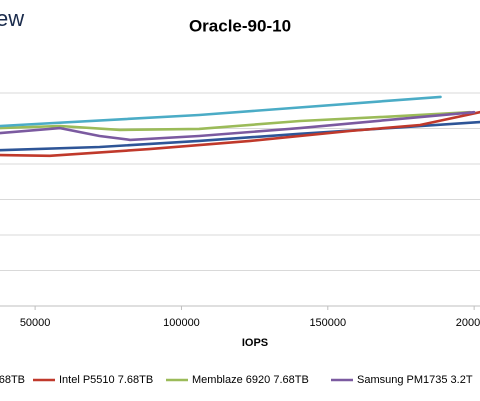  What do you see at coordinates (240, 25) in the screenshot?
I see `chart-title: Oracle-90-10` at bounding box center [240, 25].